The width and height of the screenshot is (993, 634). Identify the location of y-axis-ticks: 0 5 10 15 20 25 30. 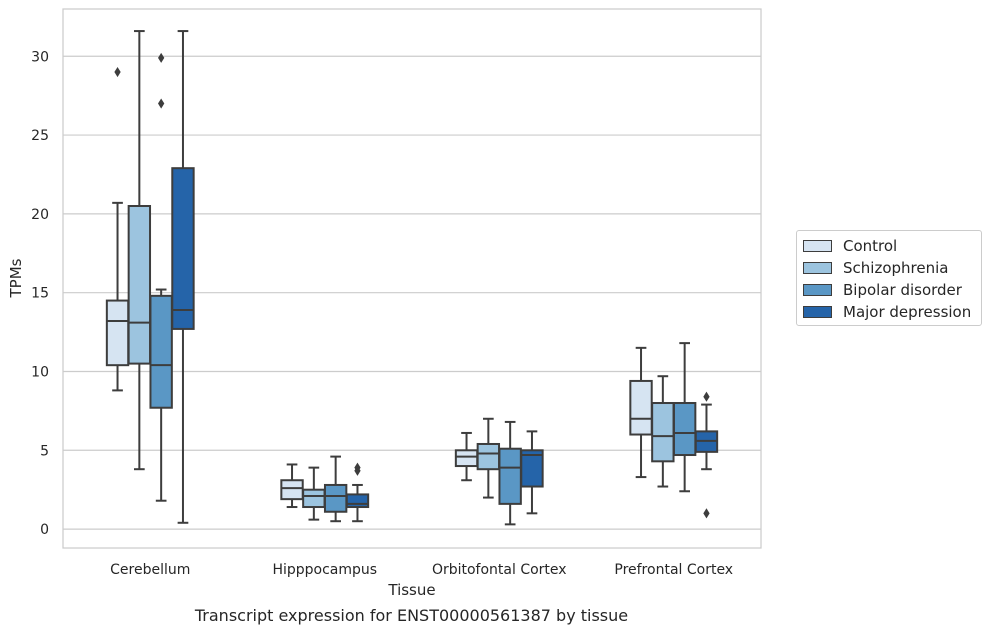
(40, 293).